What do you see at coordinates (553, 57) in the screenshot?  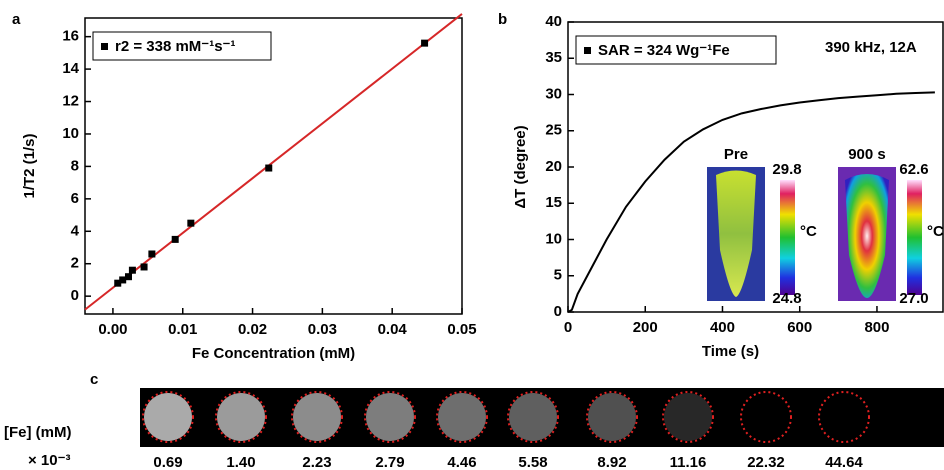 I see `y-tick-label: 35` at bounding box center [553, 57].